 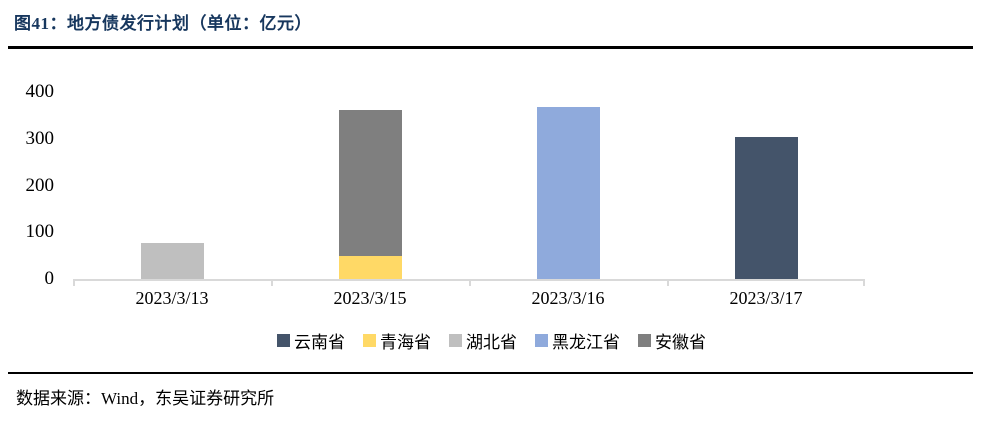 I want to click on legend-item: 青海省, so click(x=397, y=340).